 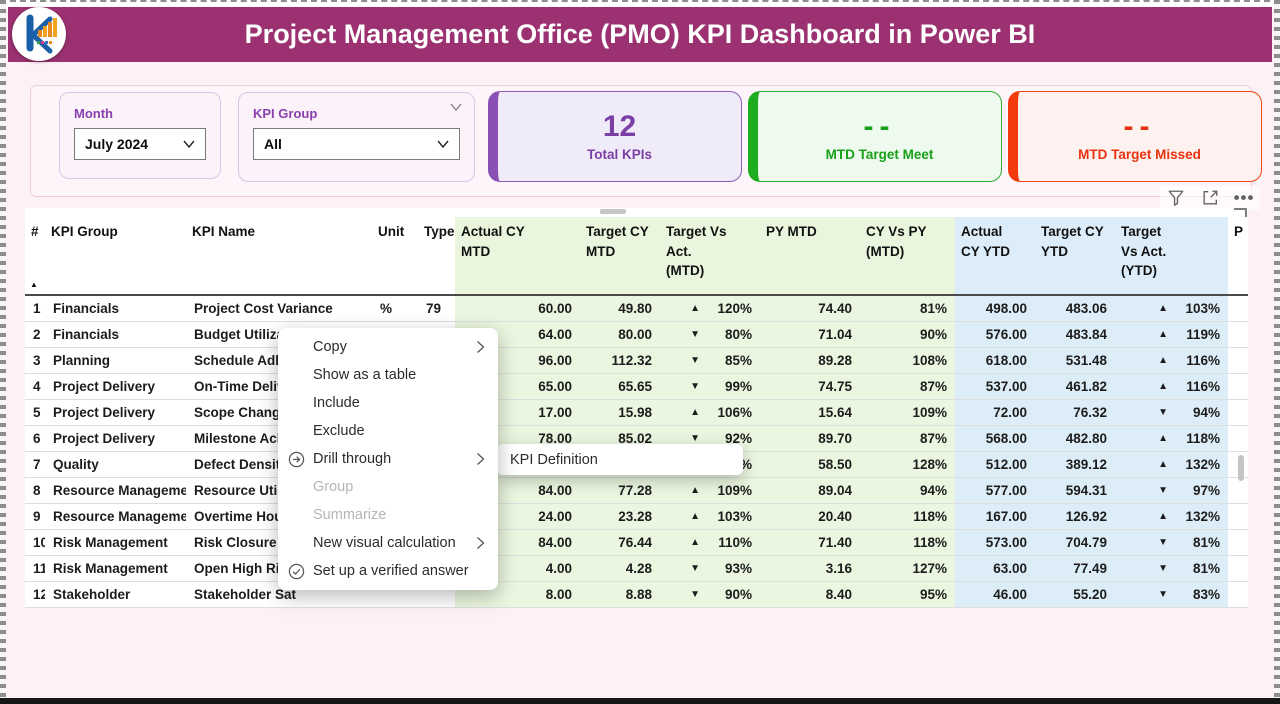 I want to click on col-header-py-mtd: PY MTD, so click(x=810, y=256).